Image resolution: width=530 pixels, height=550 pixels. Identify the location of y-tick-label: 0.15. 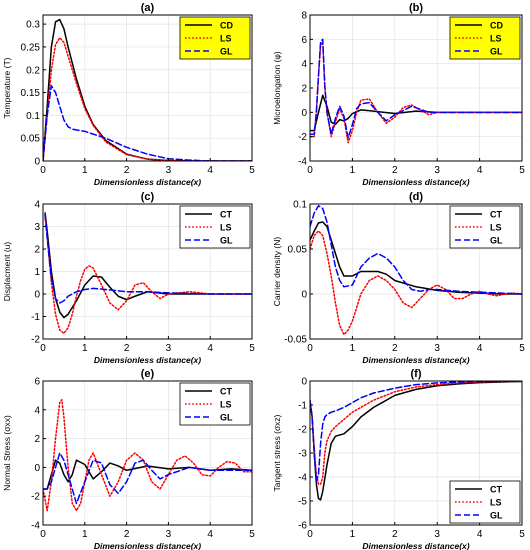
(31, 93).